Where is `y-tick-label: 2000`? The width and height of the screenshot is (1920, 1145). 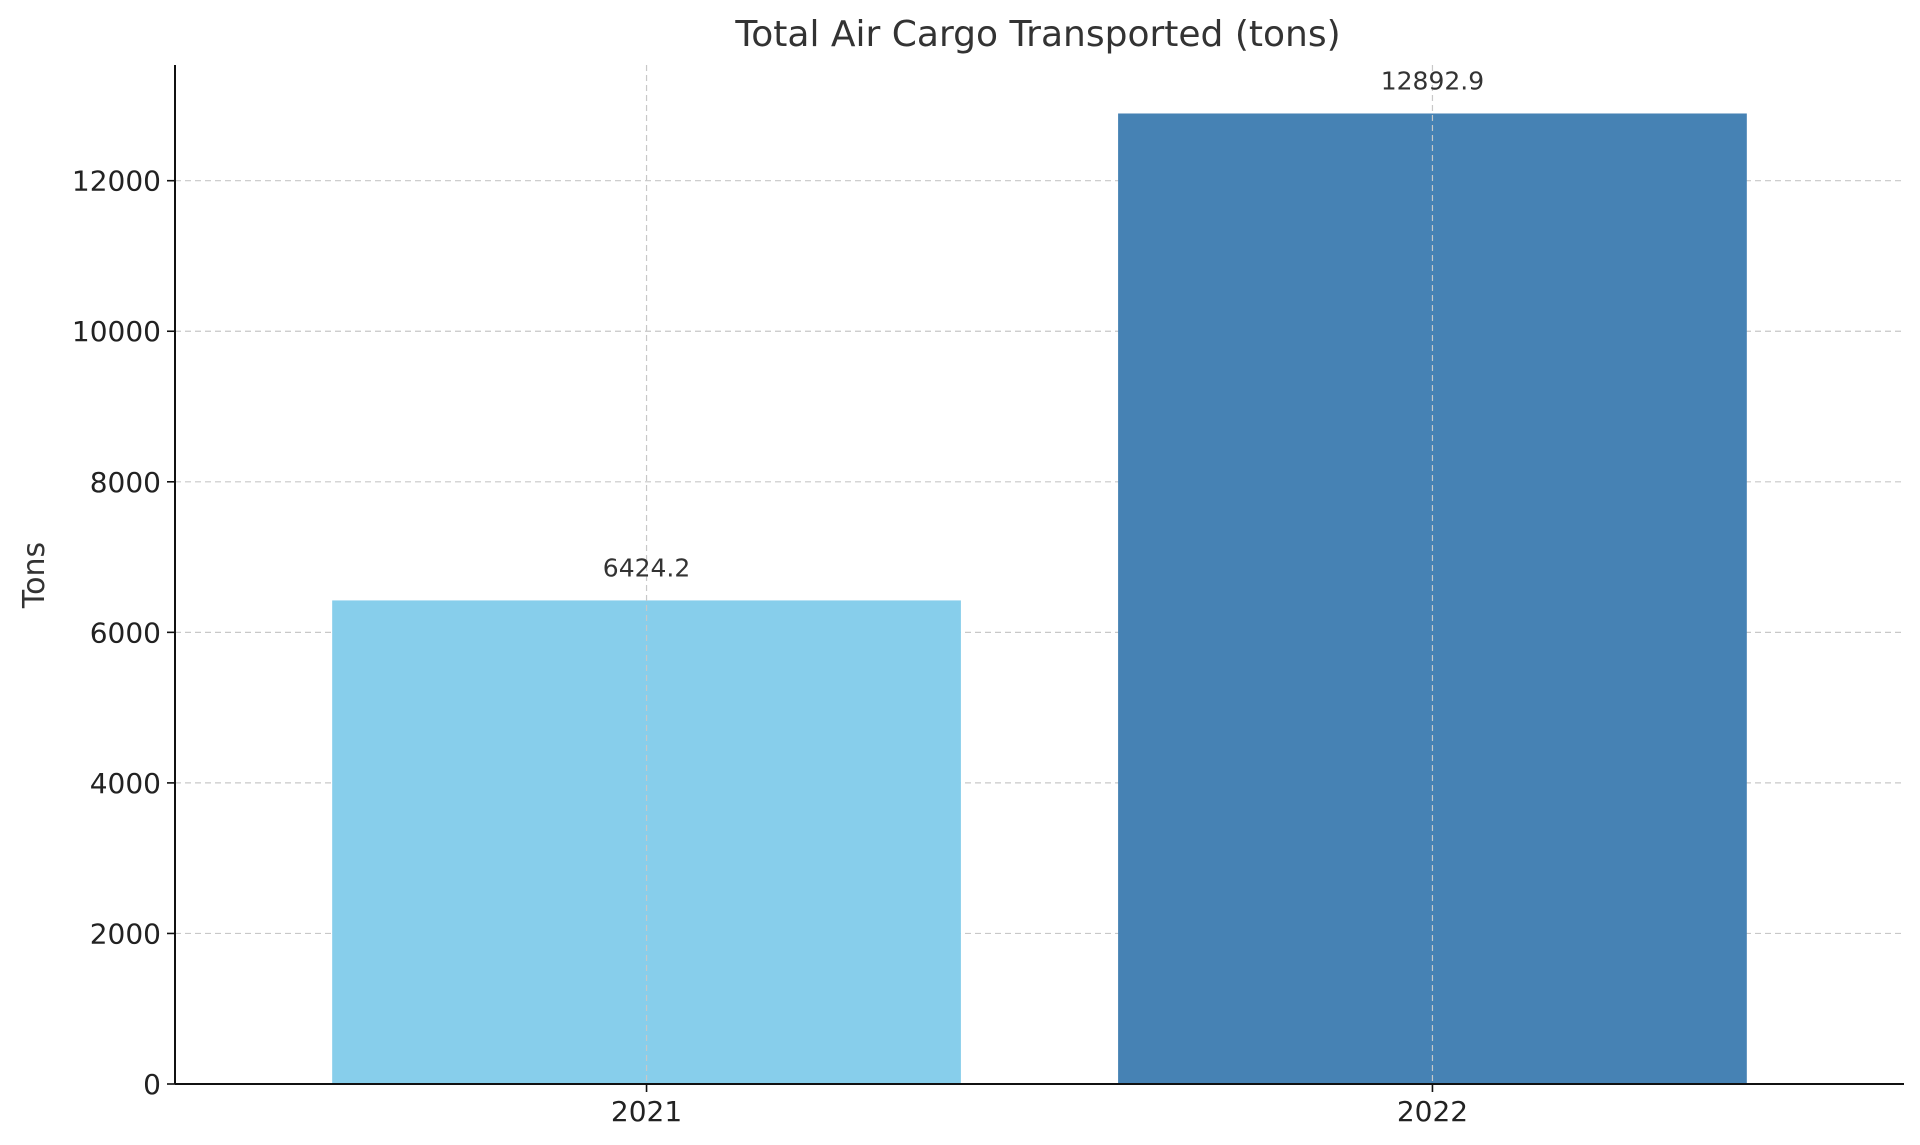 y-tick-label: 2000 is located at coordinates (125, 933).